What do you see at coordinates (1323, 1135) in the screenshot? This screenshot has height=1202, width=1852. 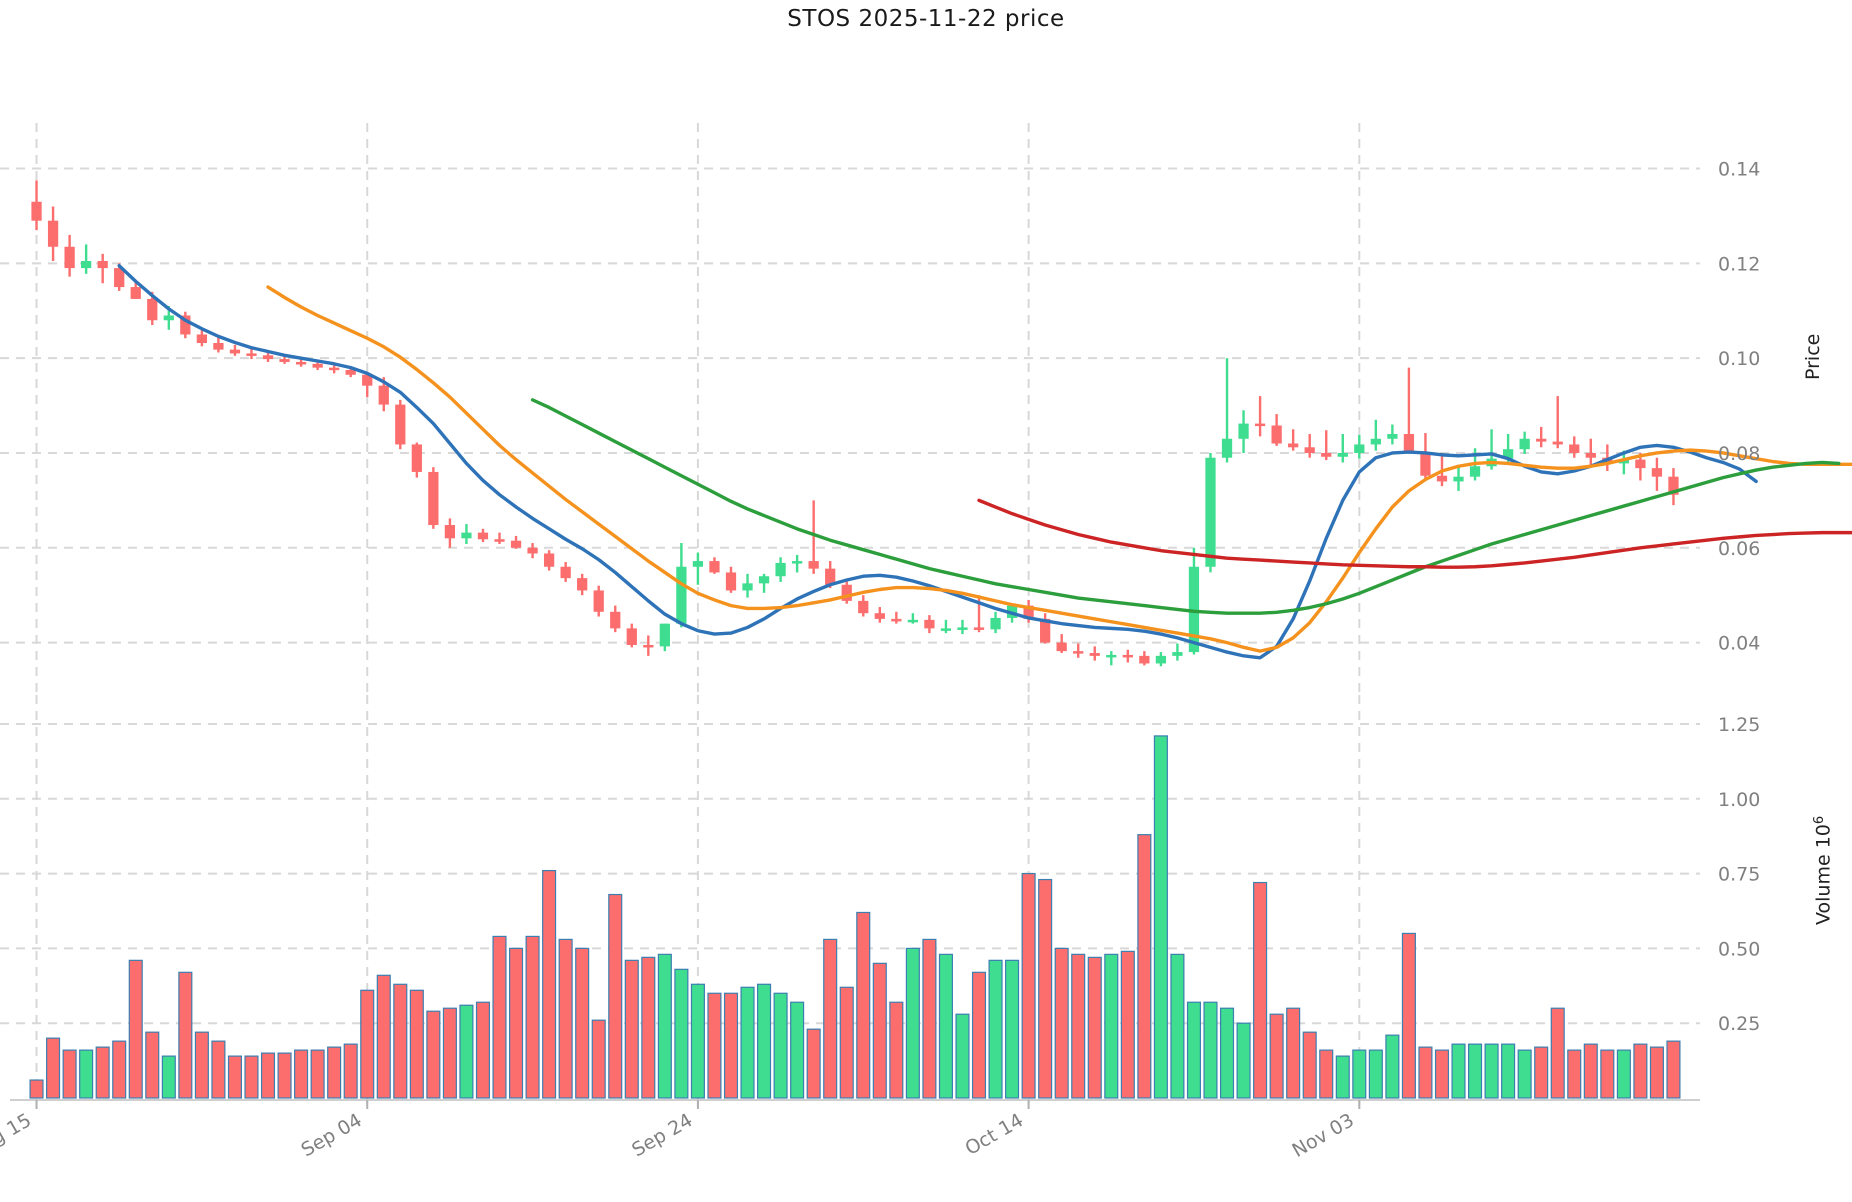 I see `date-tick-label: Nov 03` at bounding box center [1323, 1135].